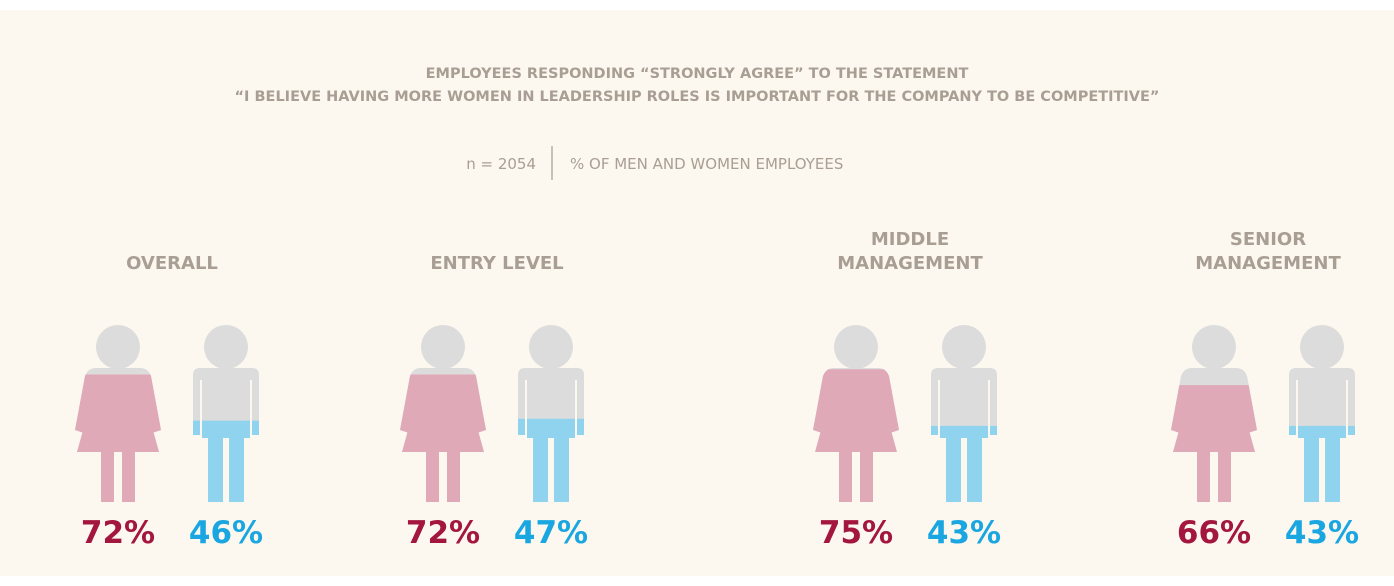  I want to click on value-label: 47%, so click(551, 533).